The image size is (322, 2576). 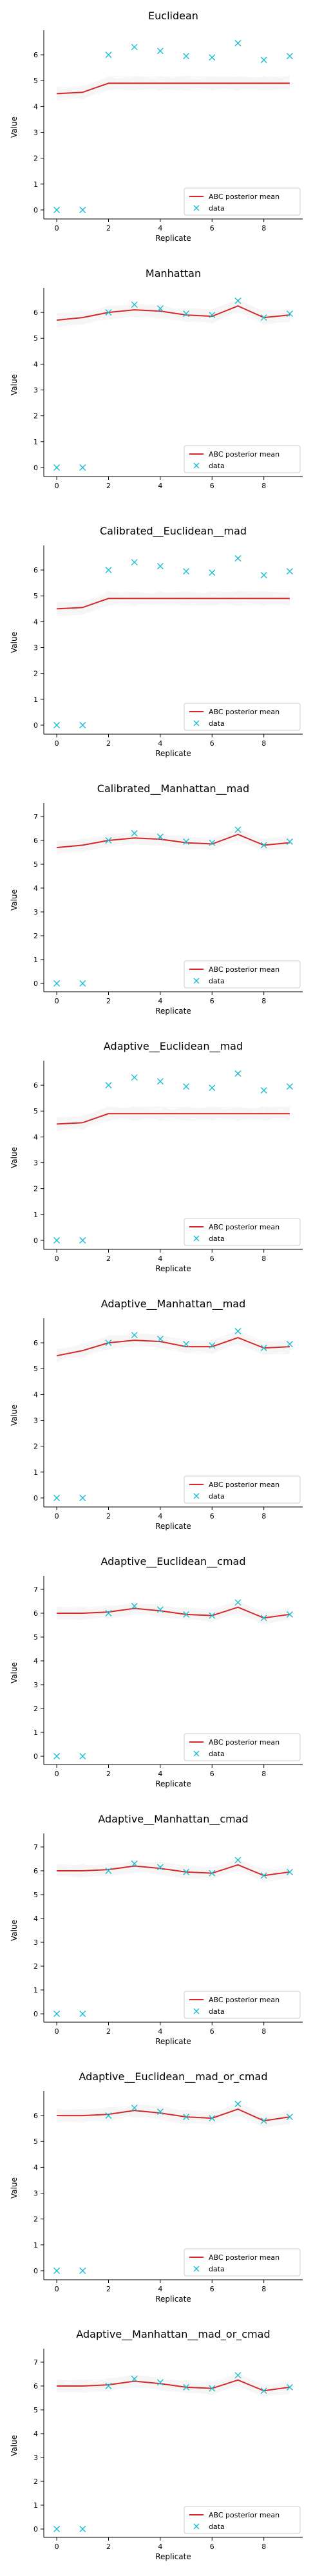 I want to click on y-tick-label: 5, so click(x=36, y=2141).